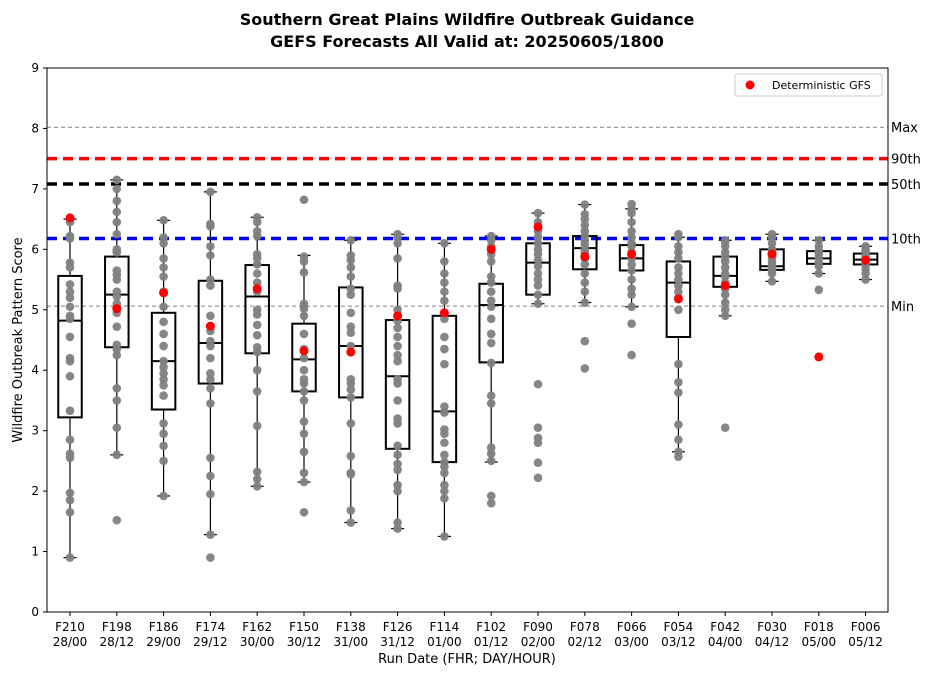 Image resolution: width=935 pixels, height=680 pixels. Describe the element at coordinates (819, 642) in the screenshot. I see `x-tick-label-date: 05/00` at that location.